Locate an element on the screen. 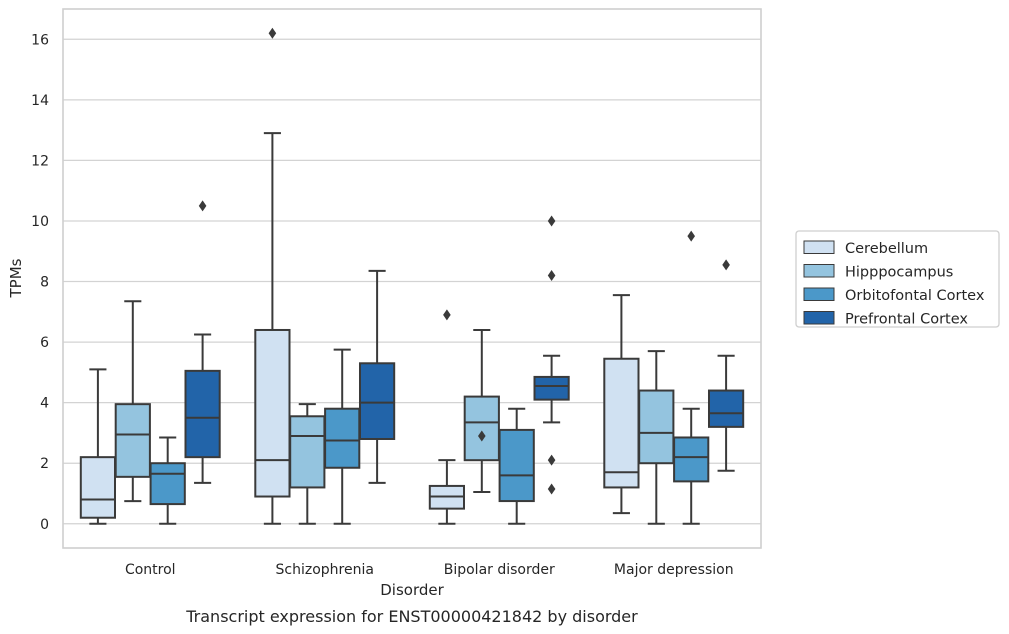 The width and height of the screenshot is (1009, 634). x-axis-title: Disorder is located at coordinates (412, 590).